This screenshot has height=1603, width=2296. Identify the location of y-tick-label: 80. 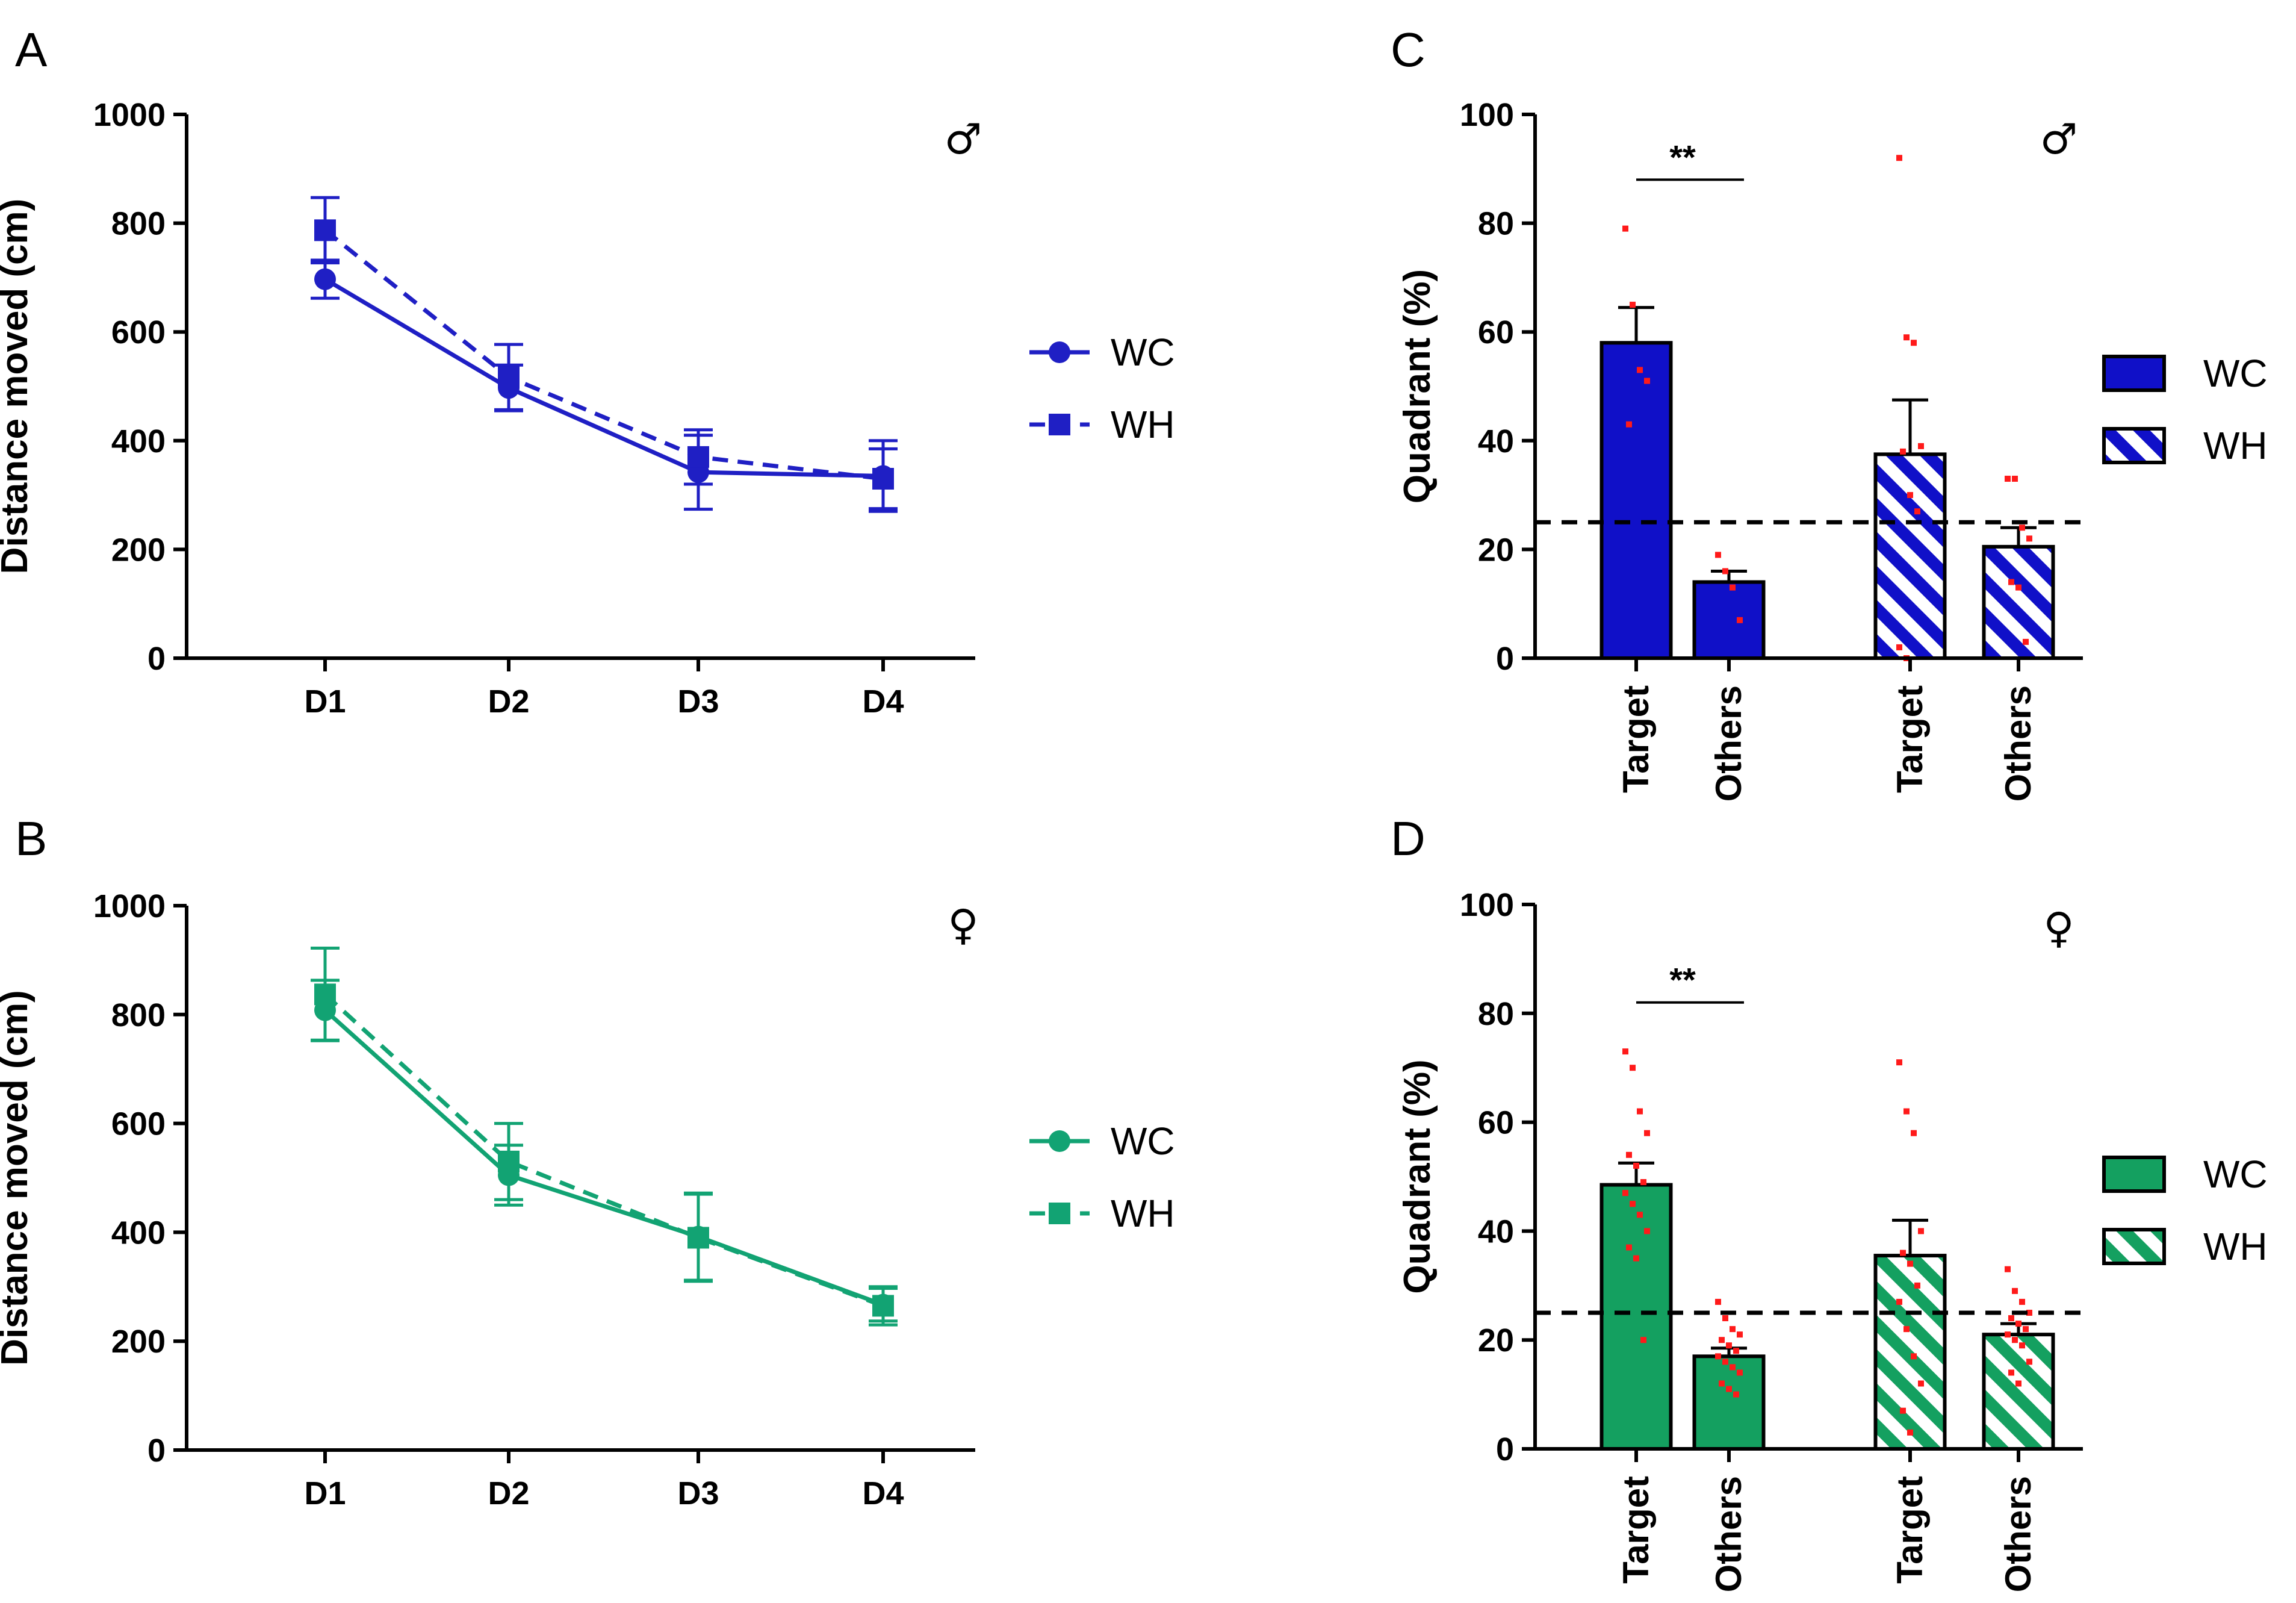
(1496, 1014).